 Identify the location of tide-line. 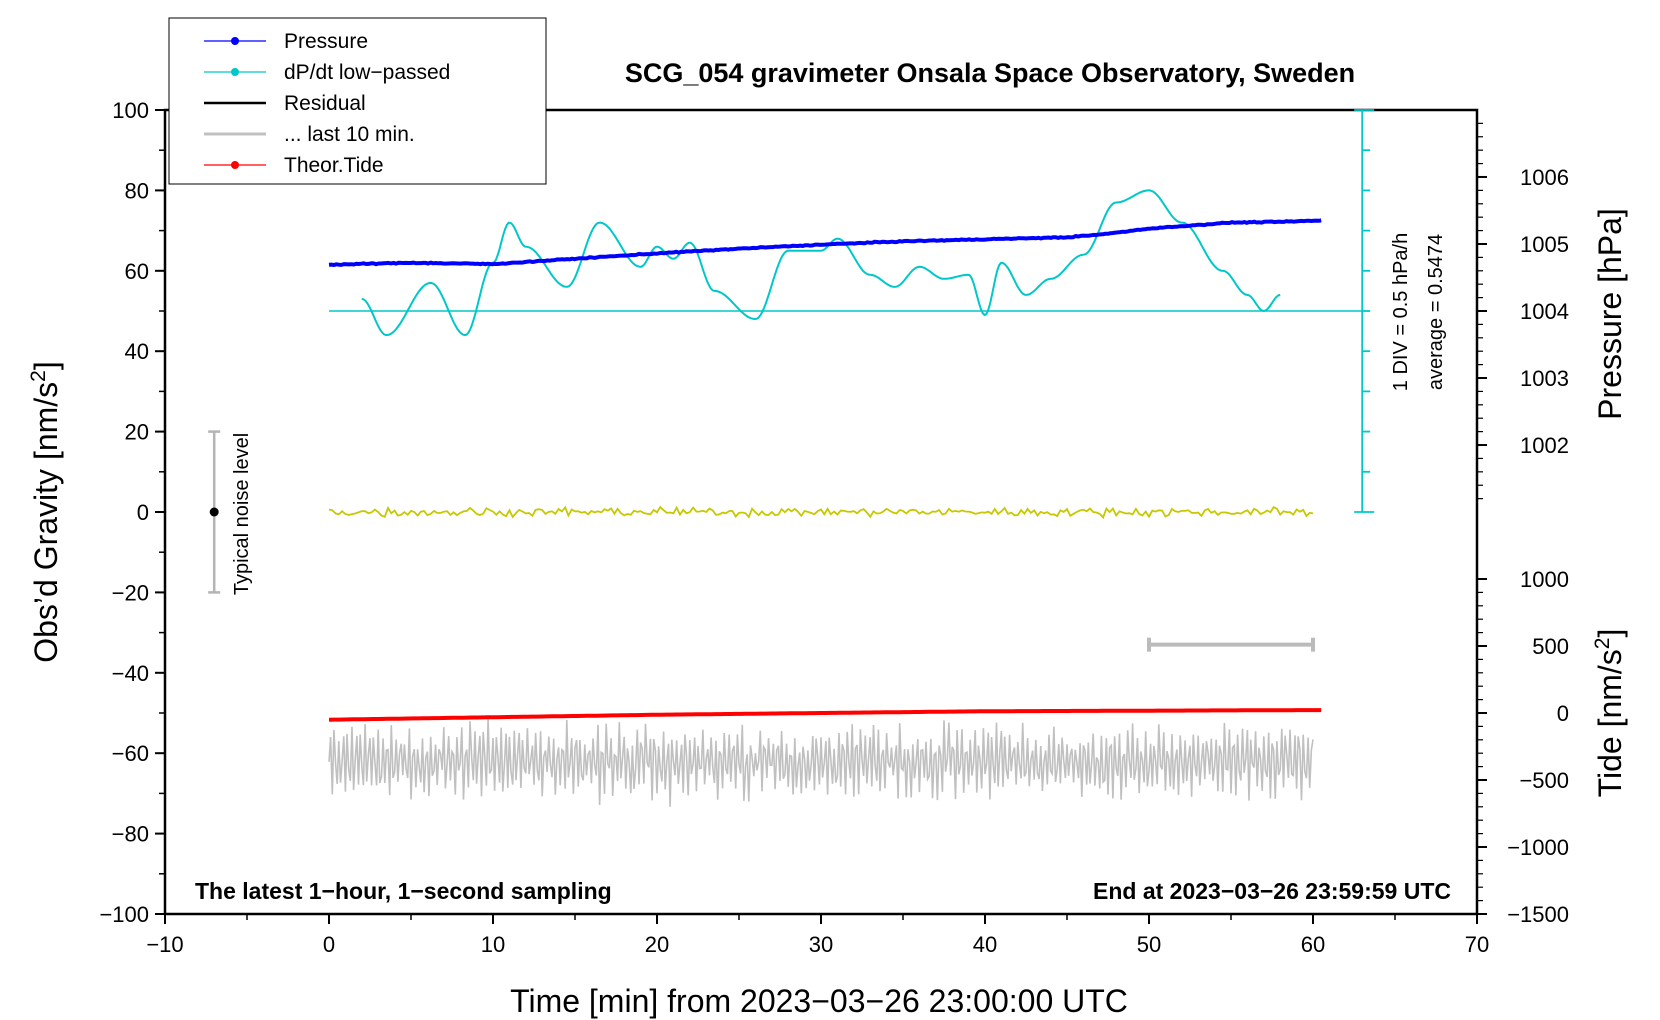
(825, 715).